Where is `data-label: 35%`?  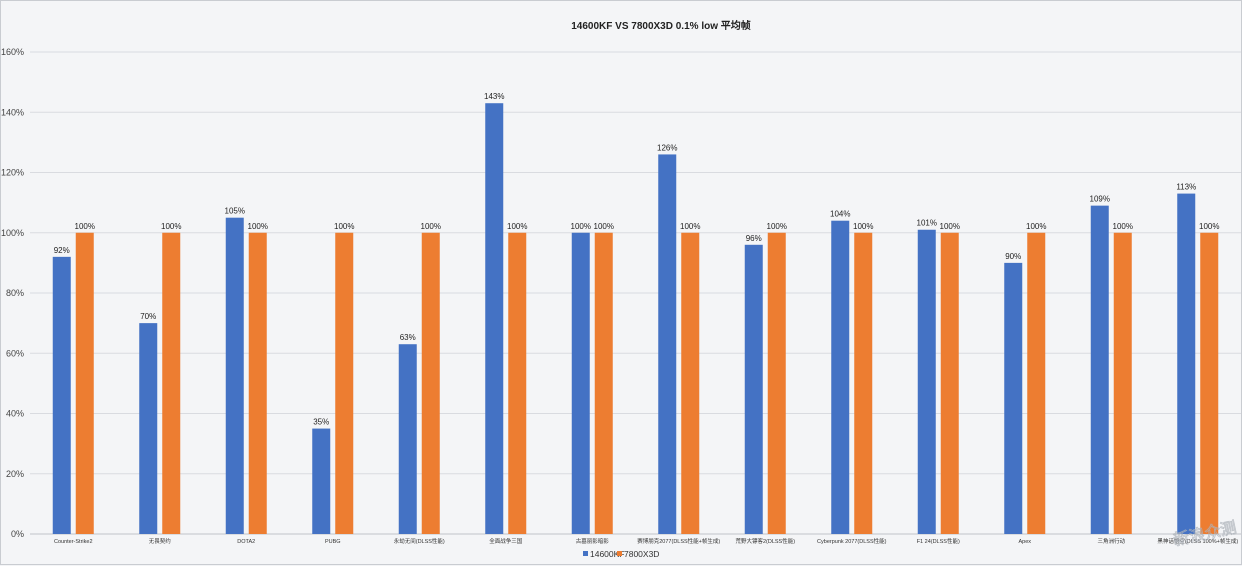
data-label: 35% is located at coordinates (321, 422).